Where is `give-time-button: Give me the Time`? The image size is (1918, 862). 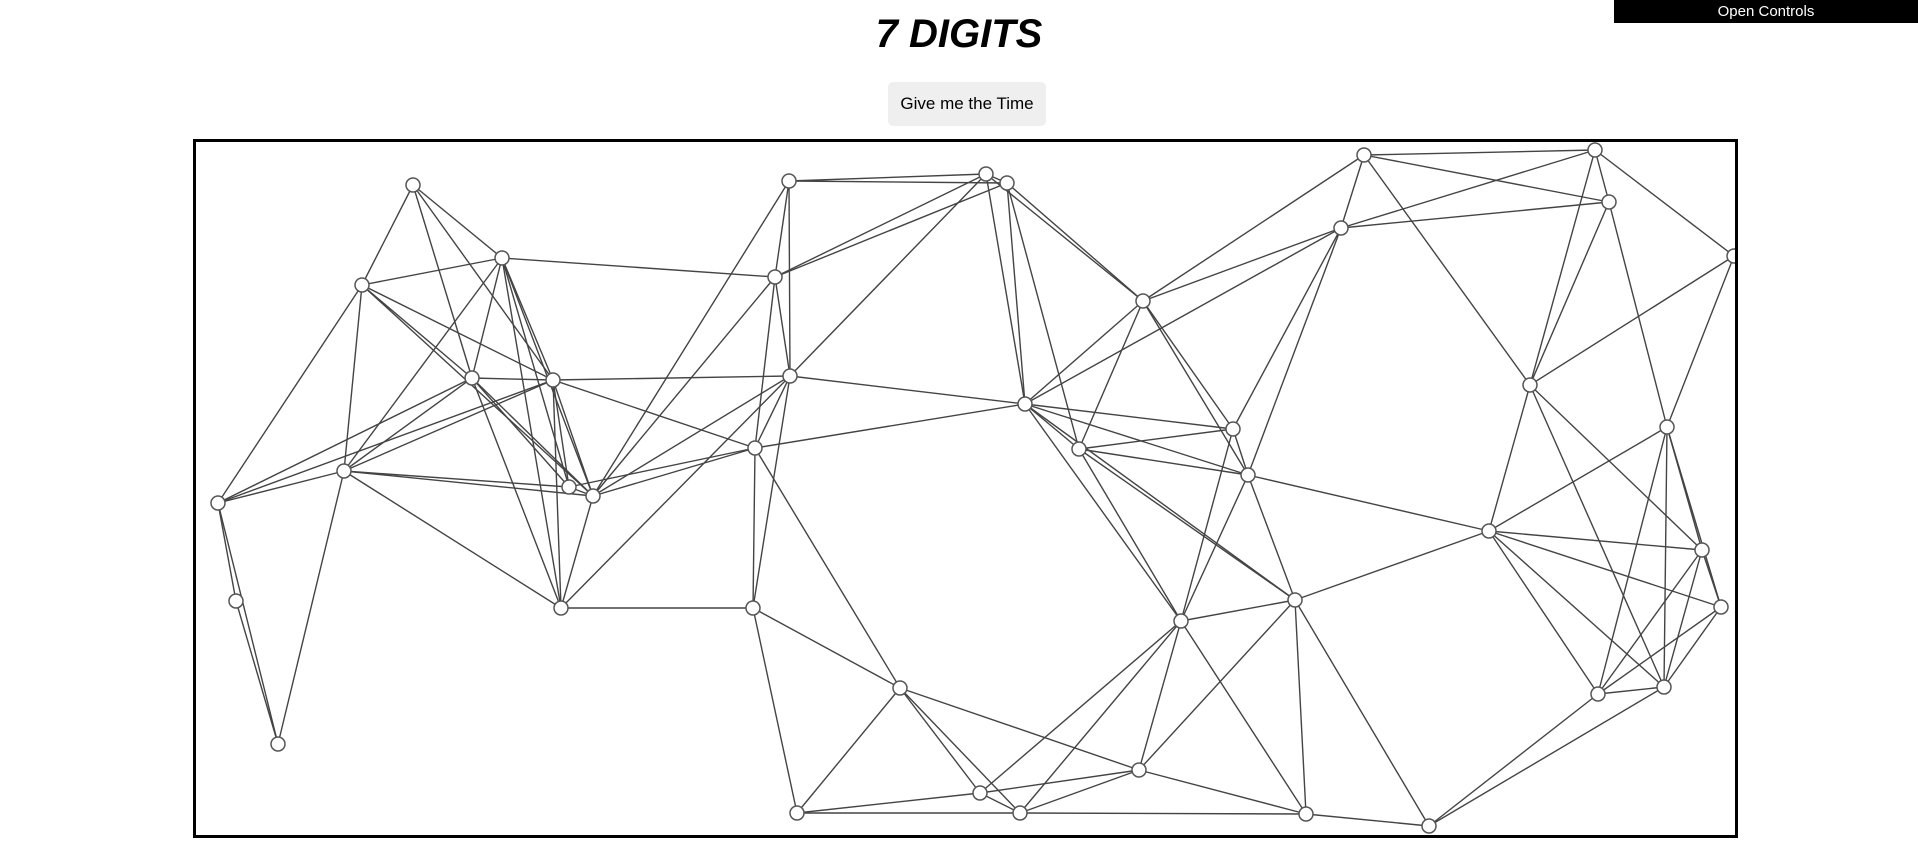
give-time-button: Give me the Time is located at coordinates (967, 104).